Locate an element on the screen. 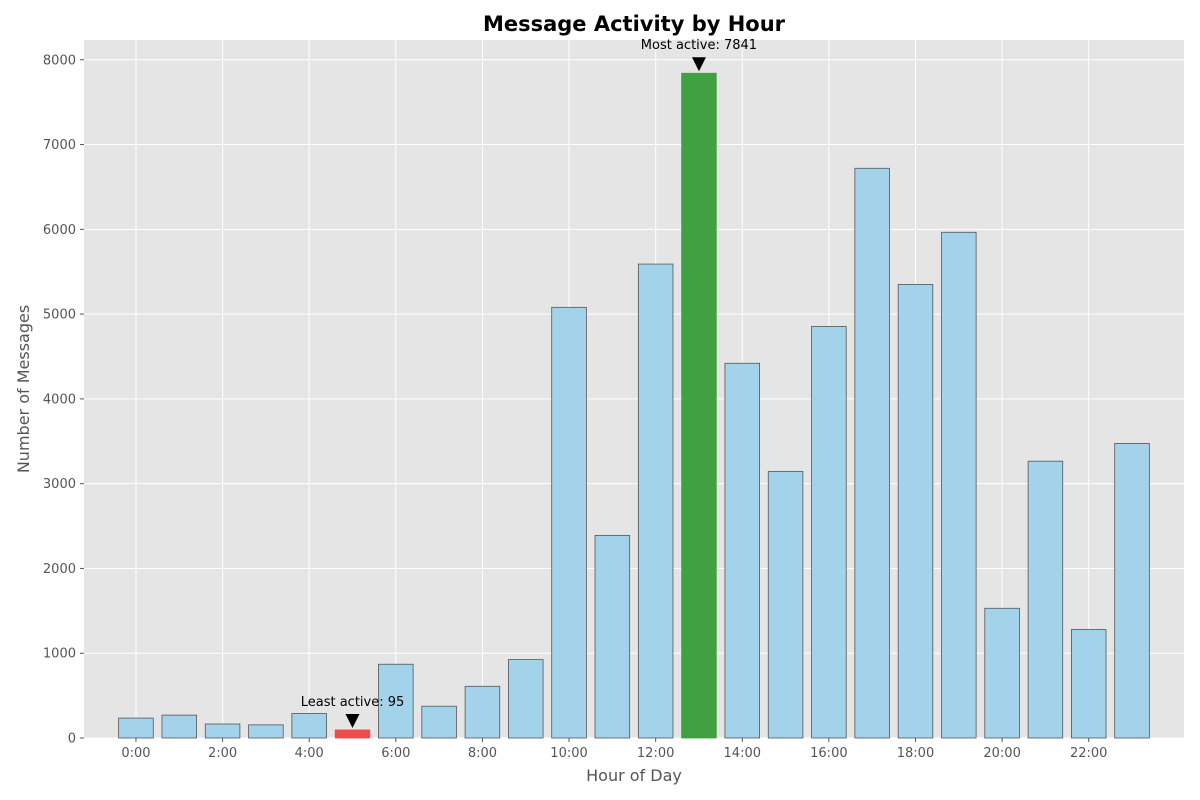  x-tick-label: 8:00 is located at coordinates (482, 753).